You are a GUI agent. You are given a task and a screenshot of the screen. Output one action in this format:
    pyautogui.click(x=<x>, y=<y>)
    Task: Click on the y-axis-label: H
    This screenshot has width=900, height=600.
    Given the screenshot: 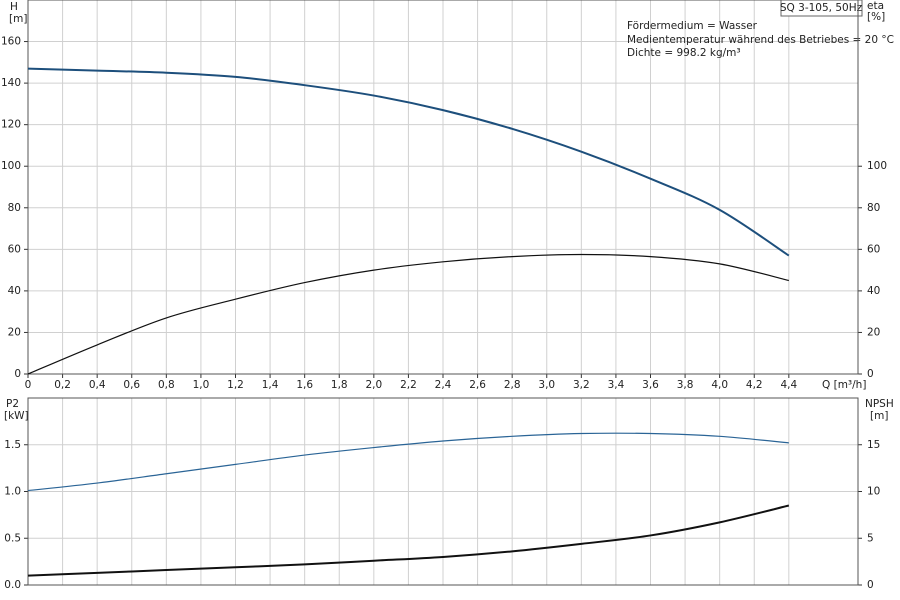 What is the action you would take?
    pyautogui.click(x=14, y=7)
    